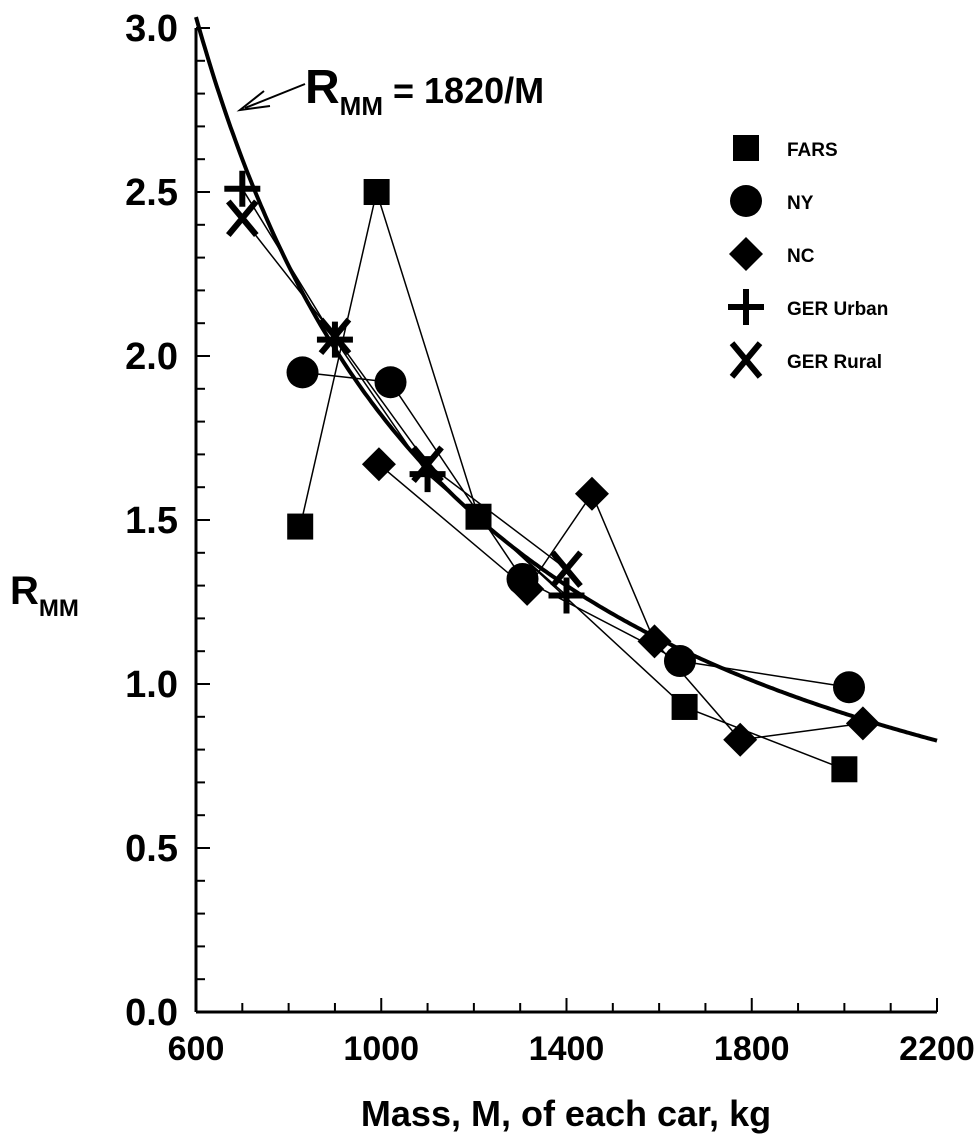 This screenshot has width=979, height=1141. Describe the element at coordinates (837, 309) in the screenshot. I see `legend-label-ger-urban: GER Urban` at that location.